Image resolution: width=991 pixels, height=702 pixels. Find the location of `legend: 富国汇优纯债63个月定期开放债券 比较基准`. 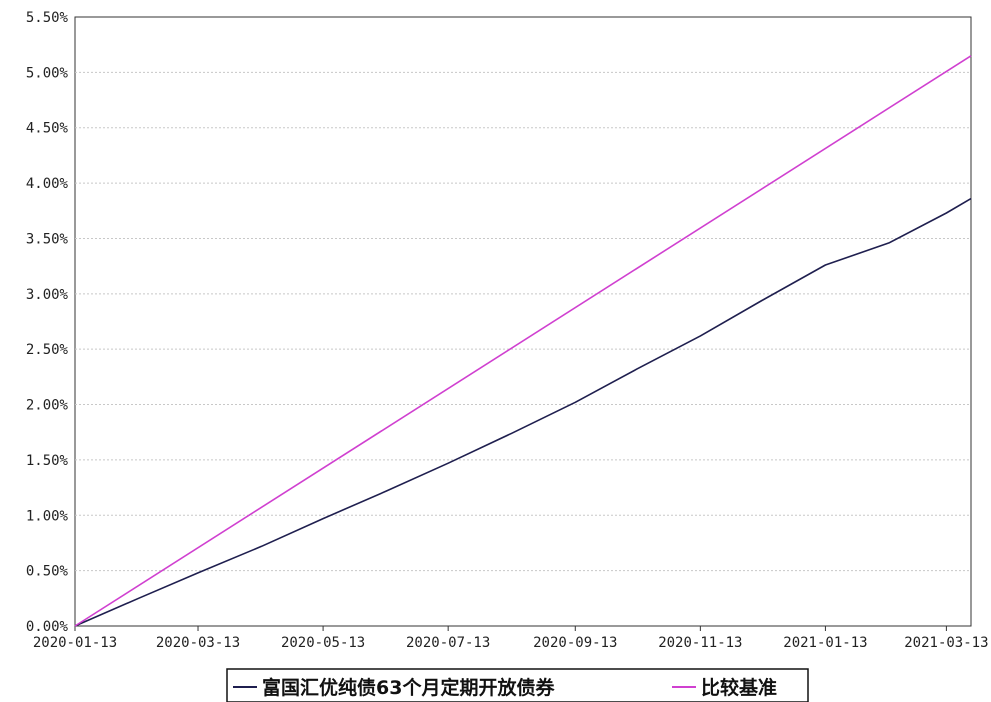

legend: 富国汇优纯债63个月定期开放债券 比较基准 is located at coordinates (517, 685).